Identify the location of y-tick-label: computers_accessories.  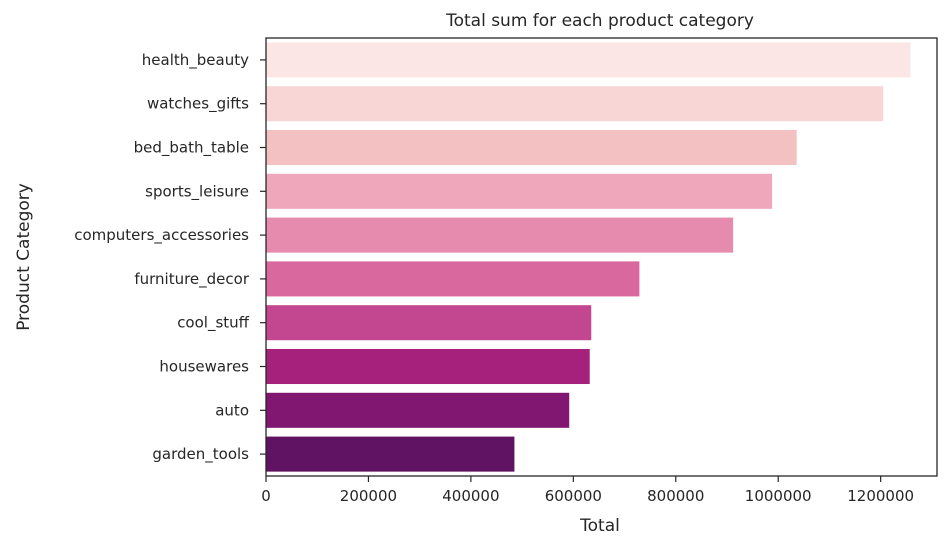
(161, 235).